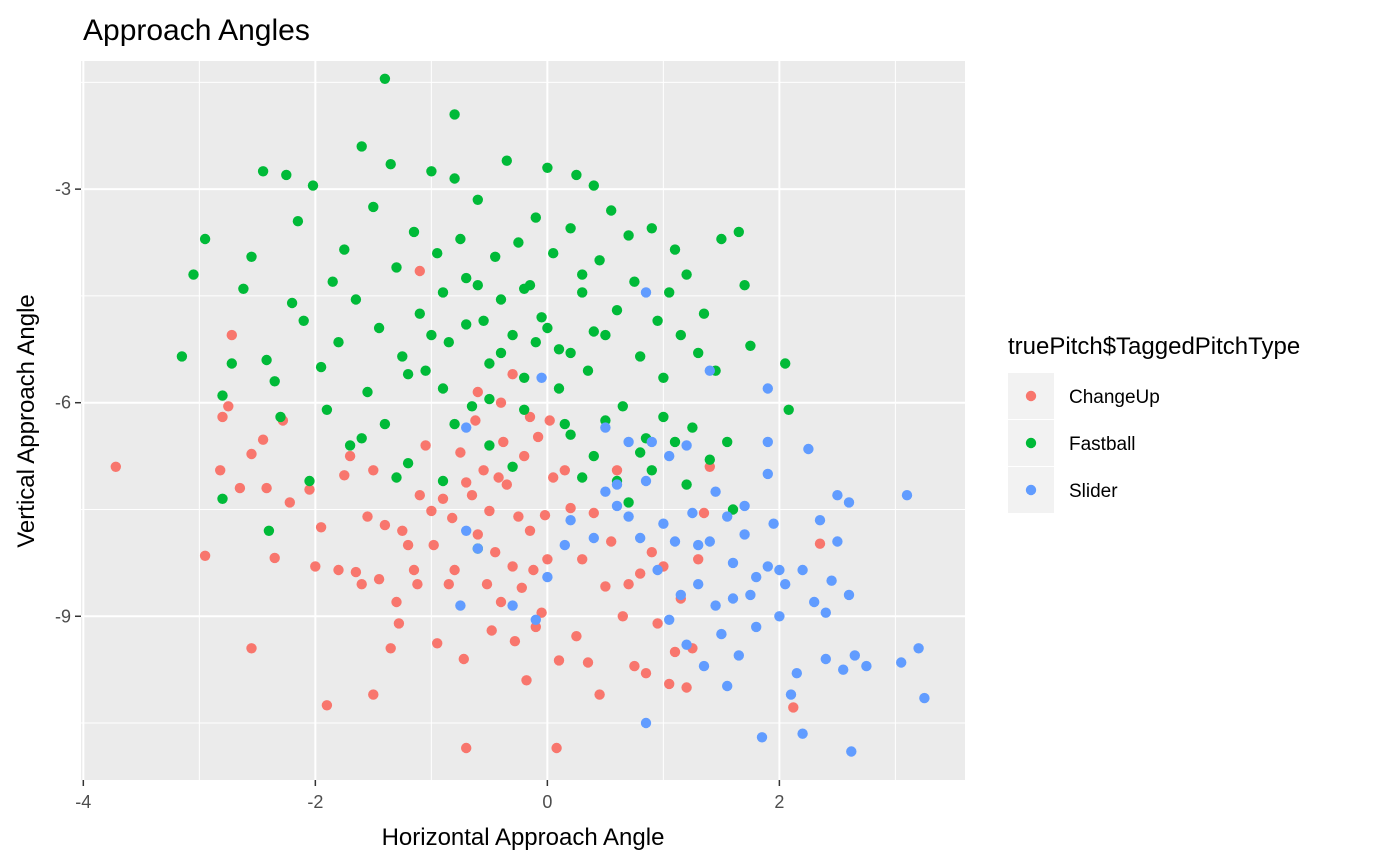  What do you see at coordinates (1093, 491) in the screenshot?
I see `legend-label-slider: Slider` at bounding box center [1093, 491].